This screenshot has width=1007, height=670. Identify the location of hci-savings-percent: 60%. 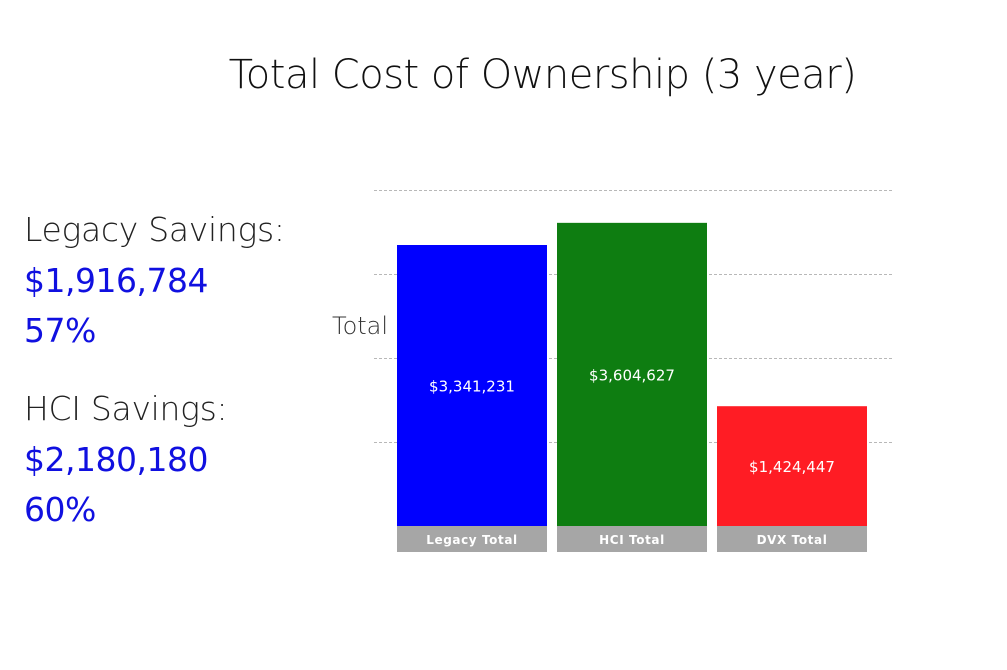
(60, 509).